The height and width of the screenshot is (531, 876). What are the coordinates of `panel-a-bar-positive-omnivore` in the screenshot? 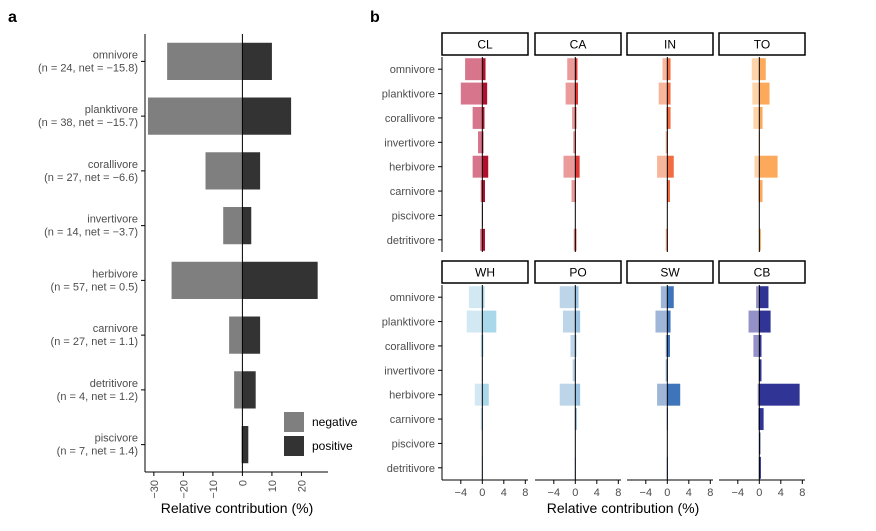 It's located at (257, 61).